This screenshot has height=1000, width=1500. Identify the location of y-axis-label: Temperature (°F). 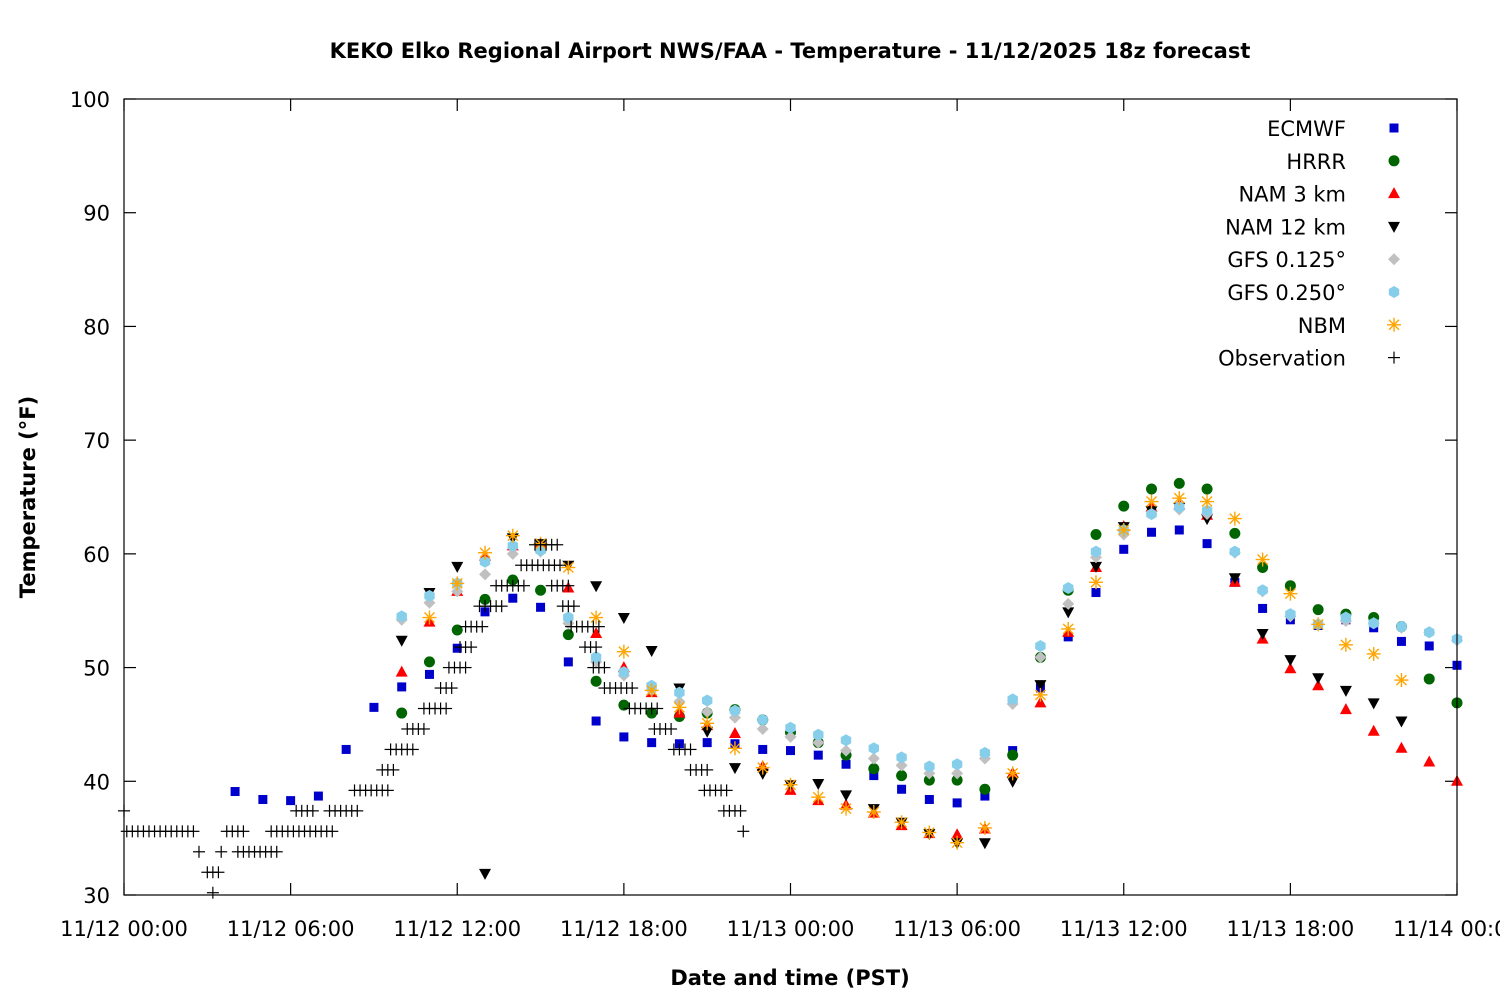
(28, 497).